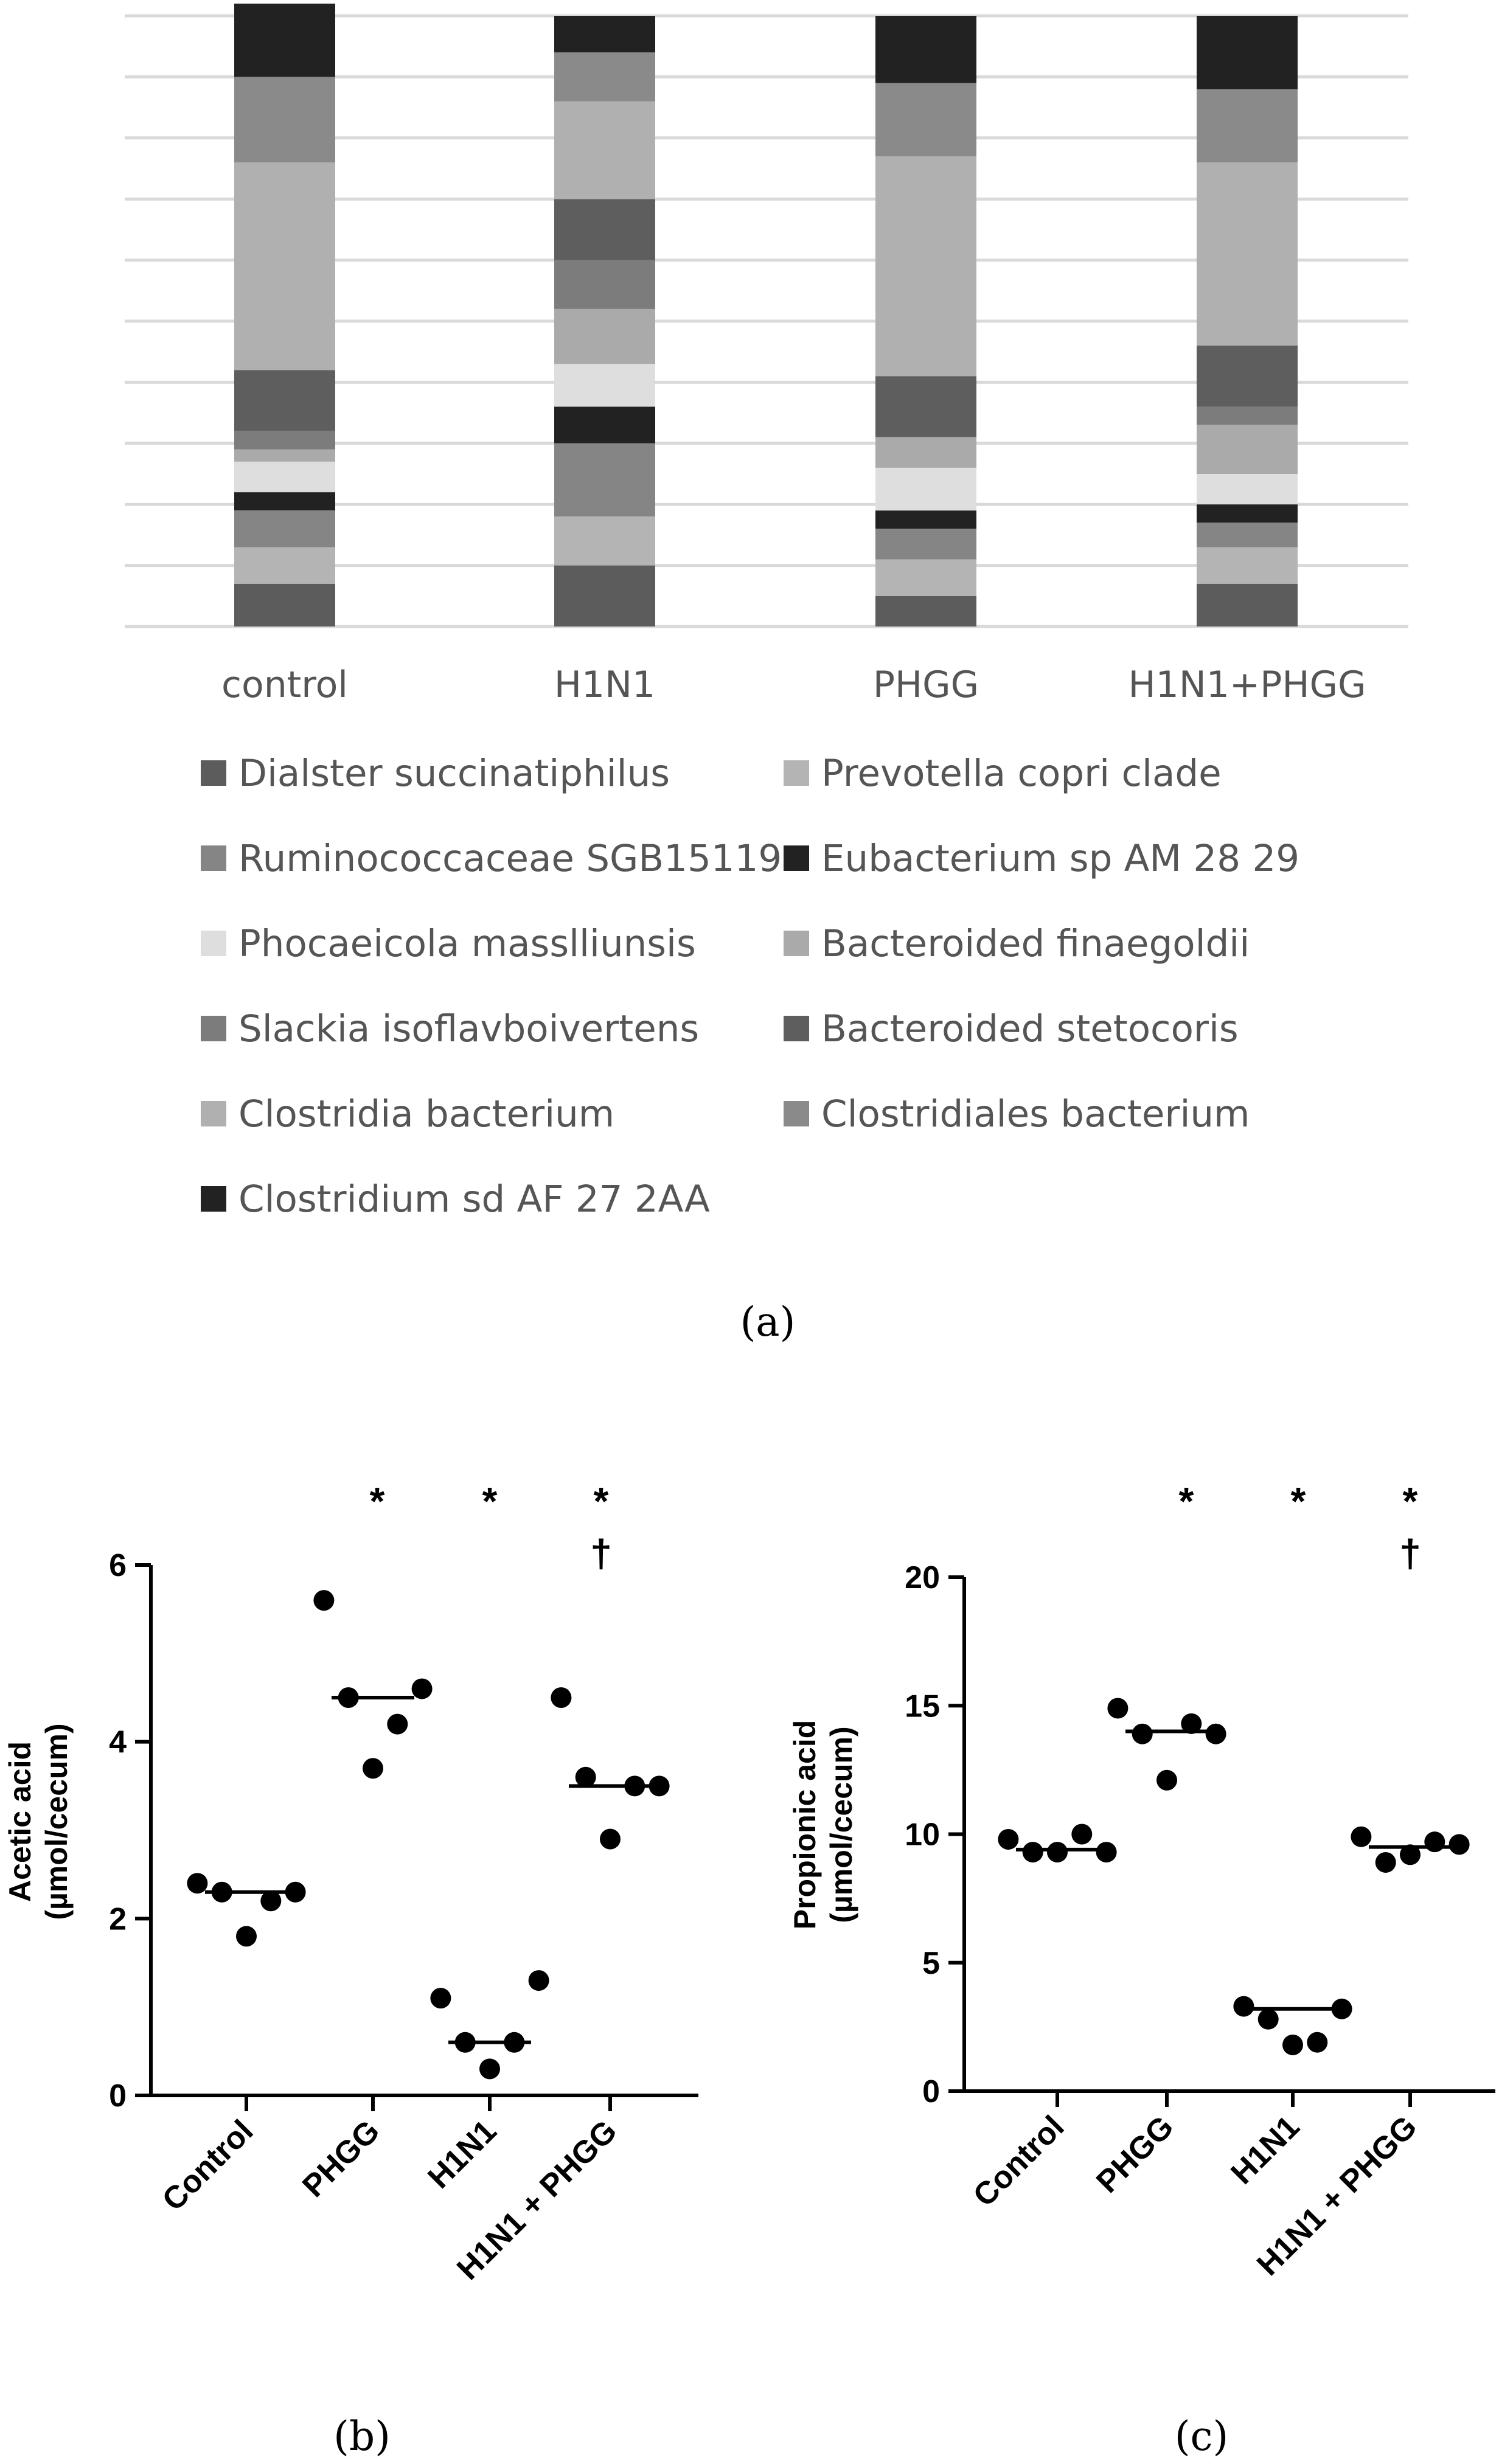  What do you see at coordinates (605, 685) in the screenshot?
I see `category-label: H1N1` at bounding box center [605, 685].